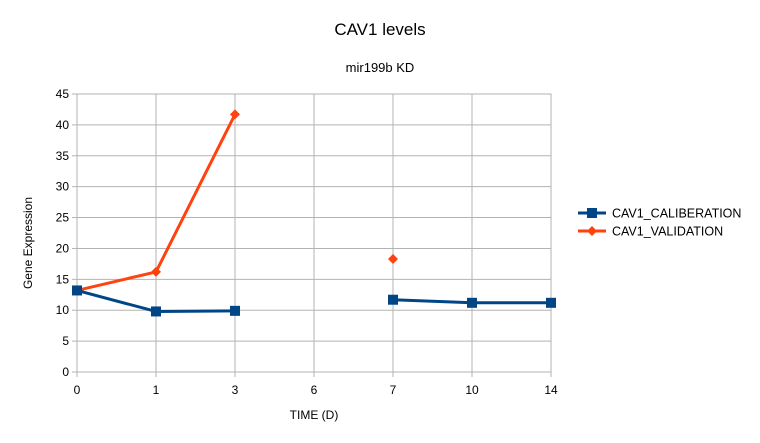 The width and height of the screenshot is (760, 443). Describe the element at coordinates (314, 390) in the screenshot. I see `x-tick-label: 6` at that location.